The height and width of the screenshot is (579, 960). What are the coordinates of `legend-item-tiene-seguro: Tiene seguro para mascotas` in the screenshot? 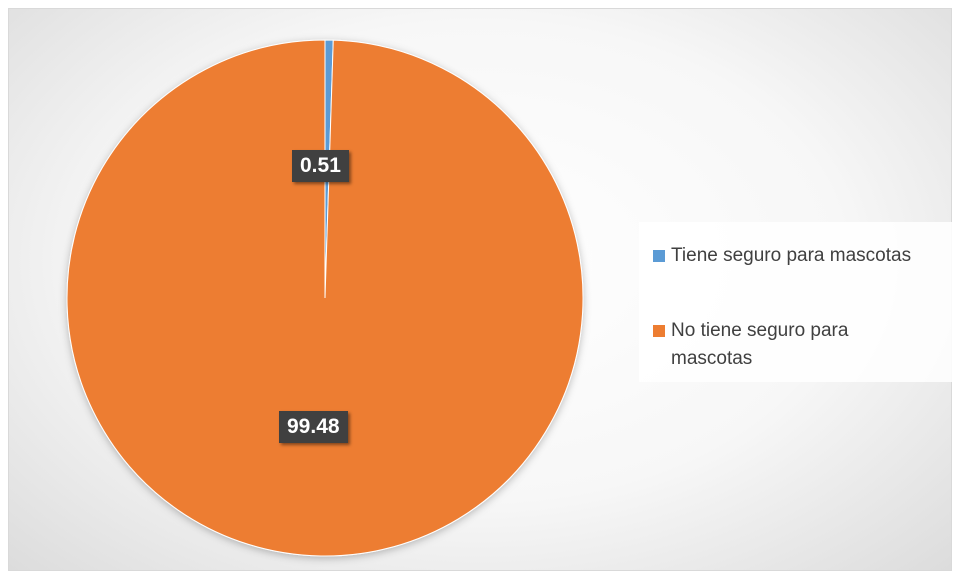 It's located at (792, 256).